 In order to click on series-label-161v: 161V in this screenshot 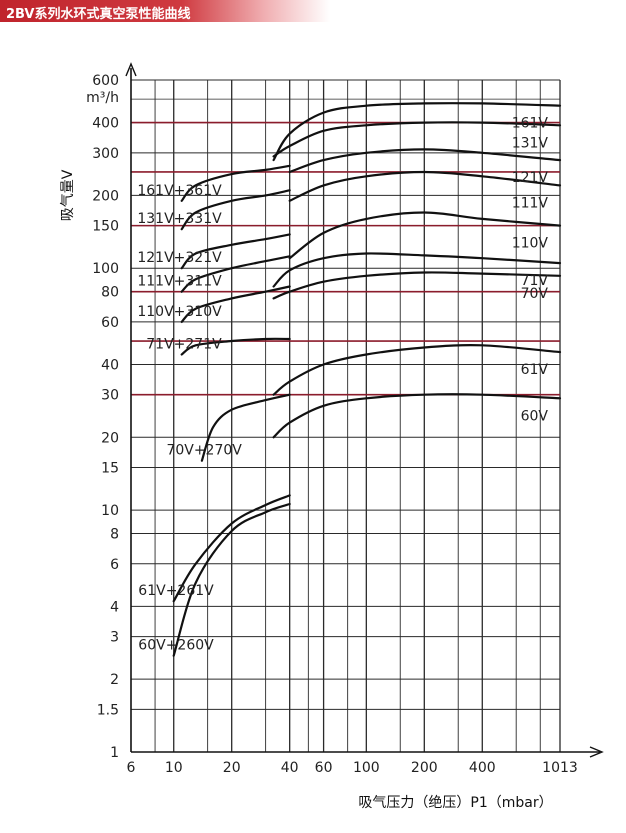, I will do `click(530, 124)`.